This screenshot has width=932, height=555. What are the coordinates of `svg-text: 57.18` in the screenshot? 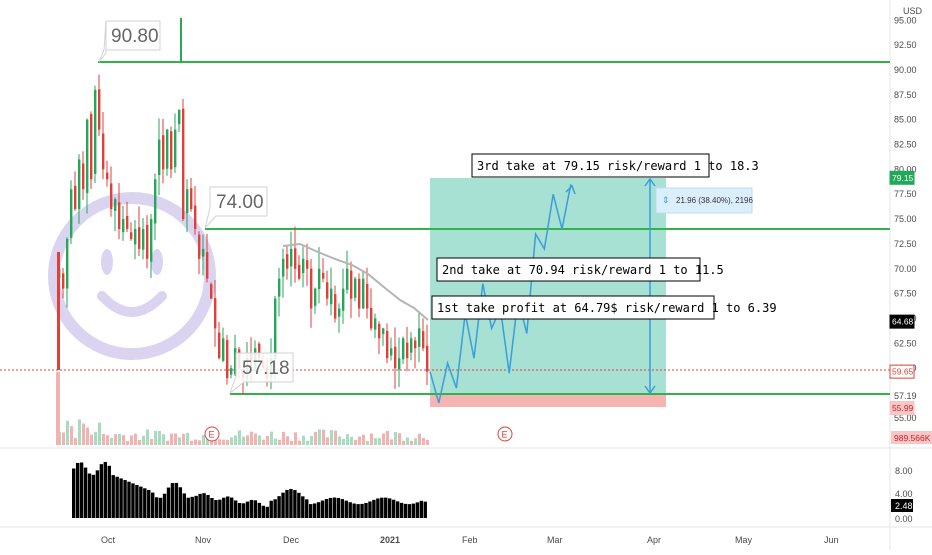 It's located at (266, 368).